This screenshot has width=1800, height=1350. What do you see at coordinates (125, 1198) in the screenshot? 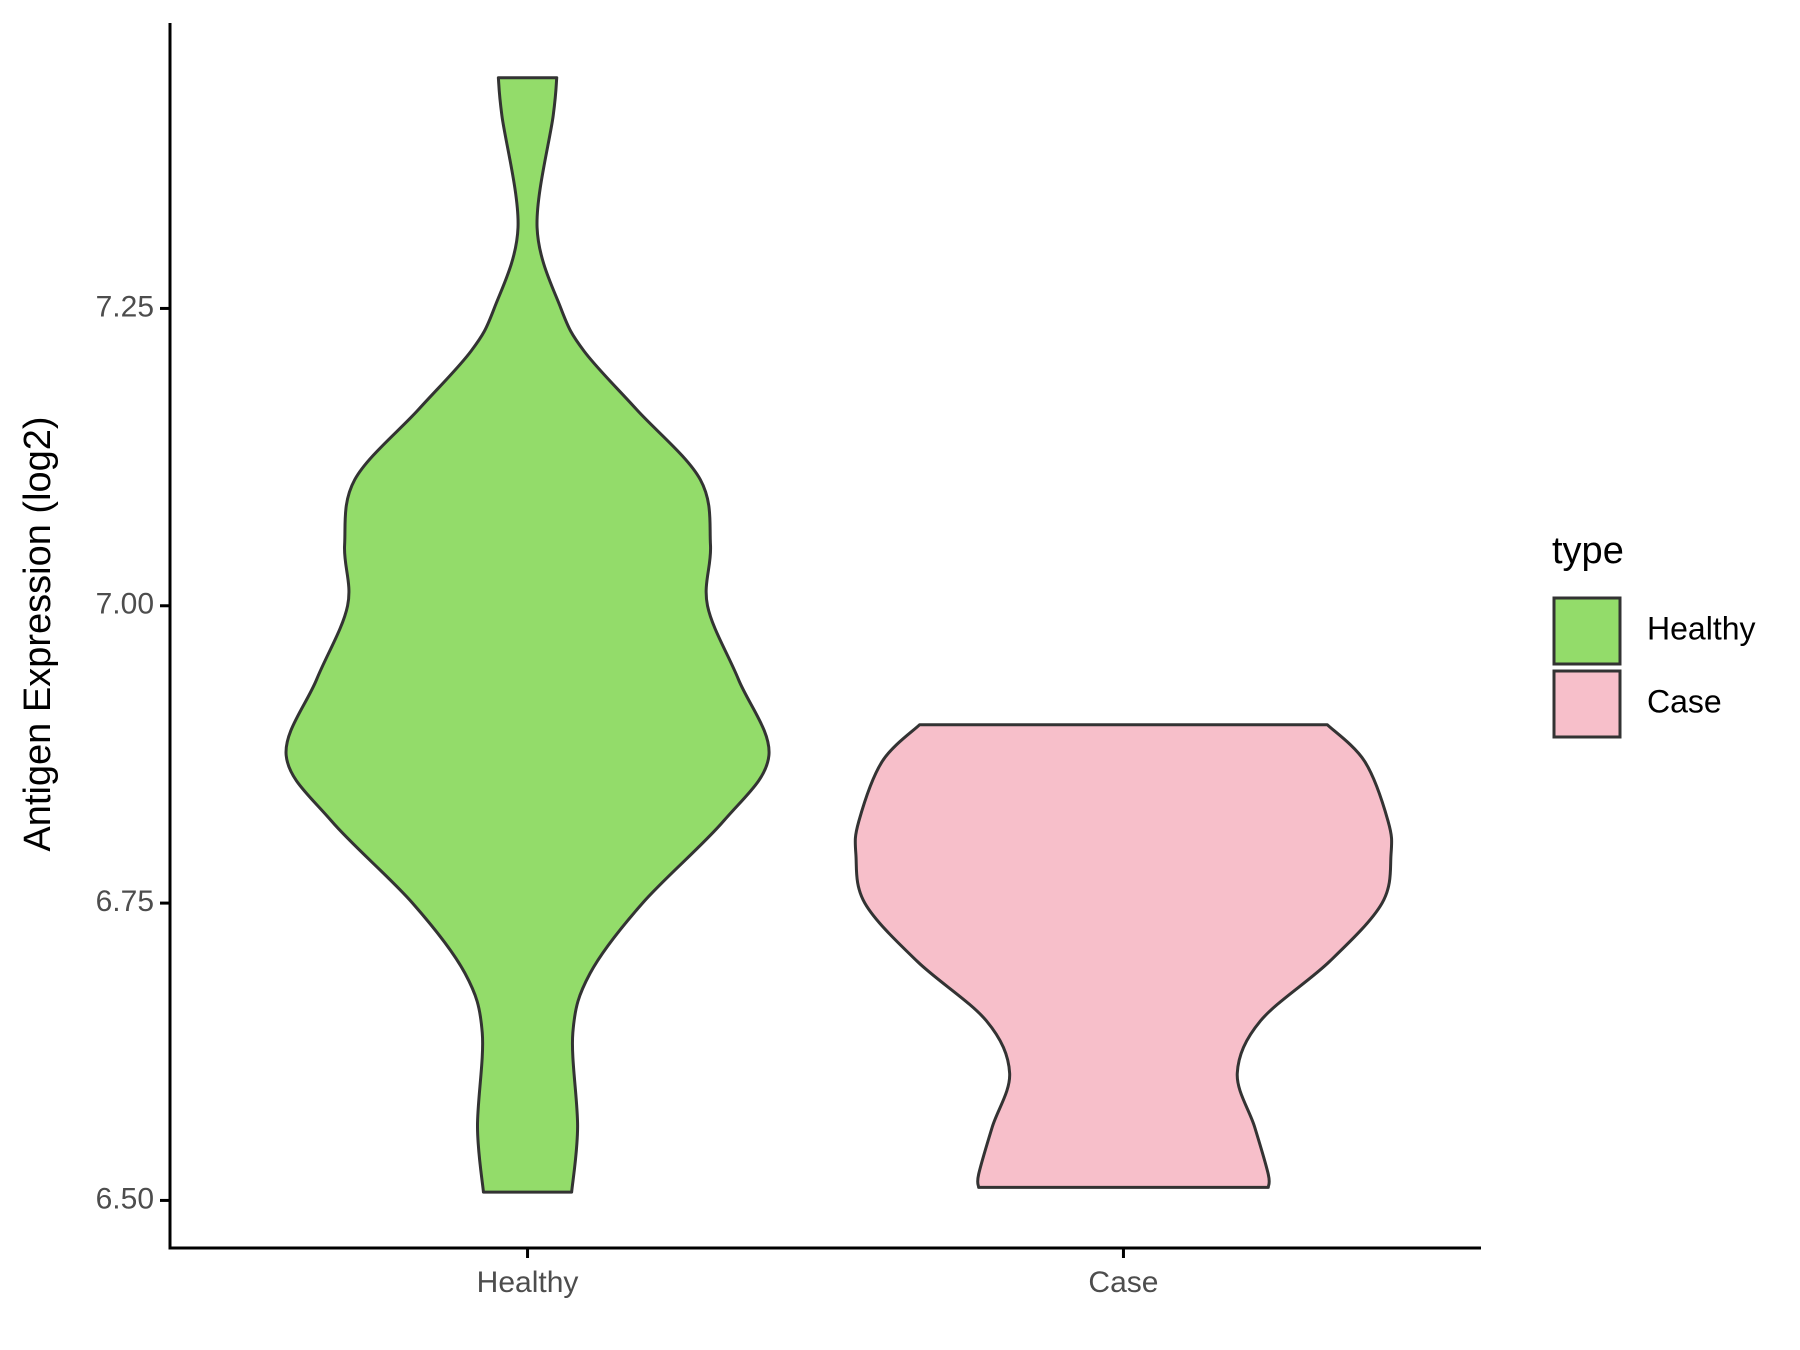
I see `y-tick-label: 6.50` at bounding box center [125, 1198].